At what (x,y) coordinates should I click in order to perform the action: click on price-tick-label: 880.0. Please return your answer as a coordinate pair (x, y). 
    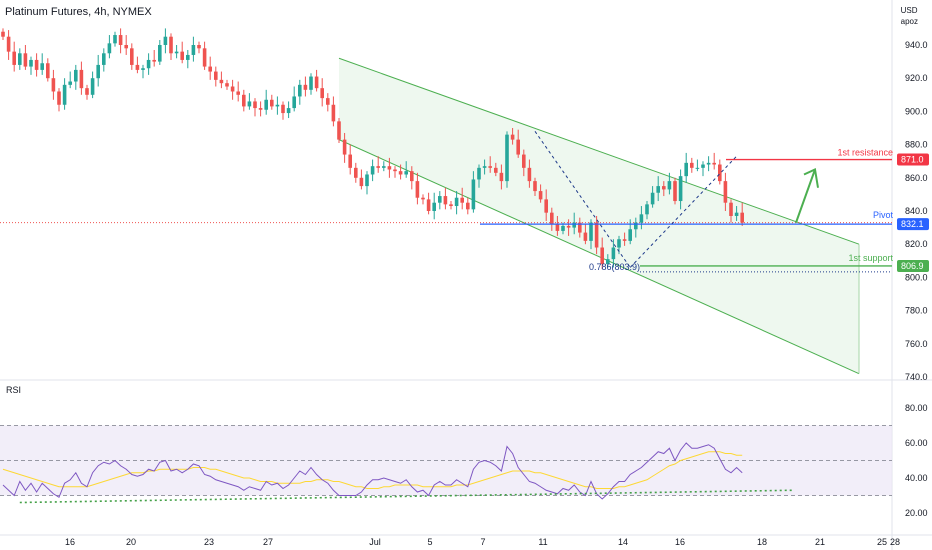
    Looking at the image, I should click on (916, 145).